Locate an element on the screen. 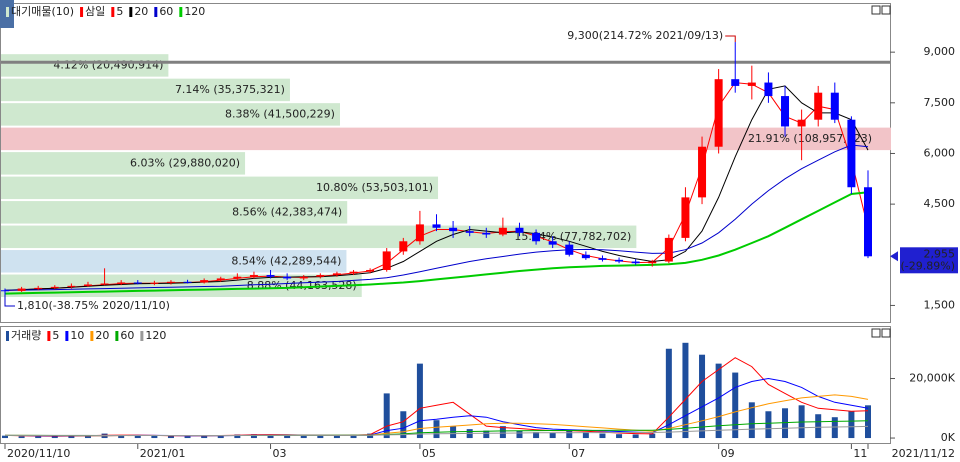 The image size is (960, 462). high-annotation: 9,300(214.72% 2021/09/13) is located at coordinates (645, 35).